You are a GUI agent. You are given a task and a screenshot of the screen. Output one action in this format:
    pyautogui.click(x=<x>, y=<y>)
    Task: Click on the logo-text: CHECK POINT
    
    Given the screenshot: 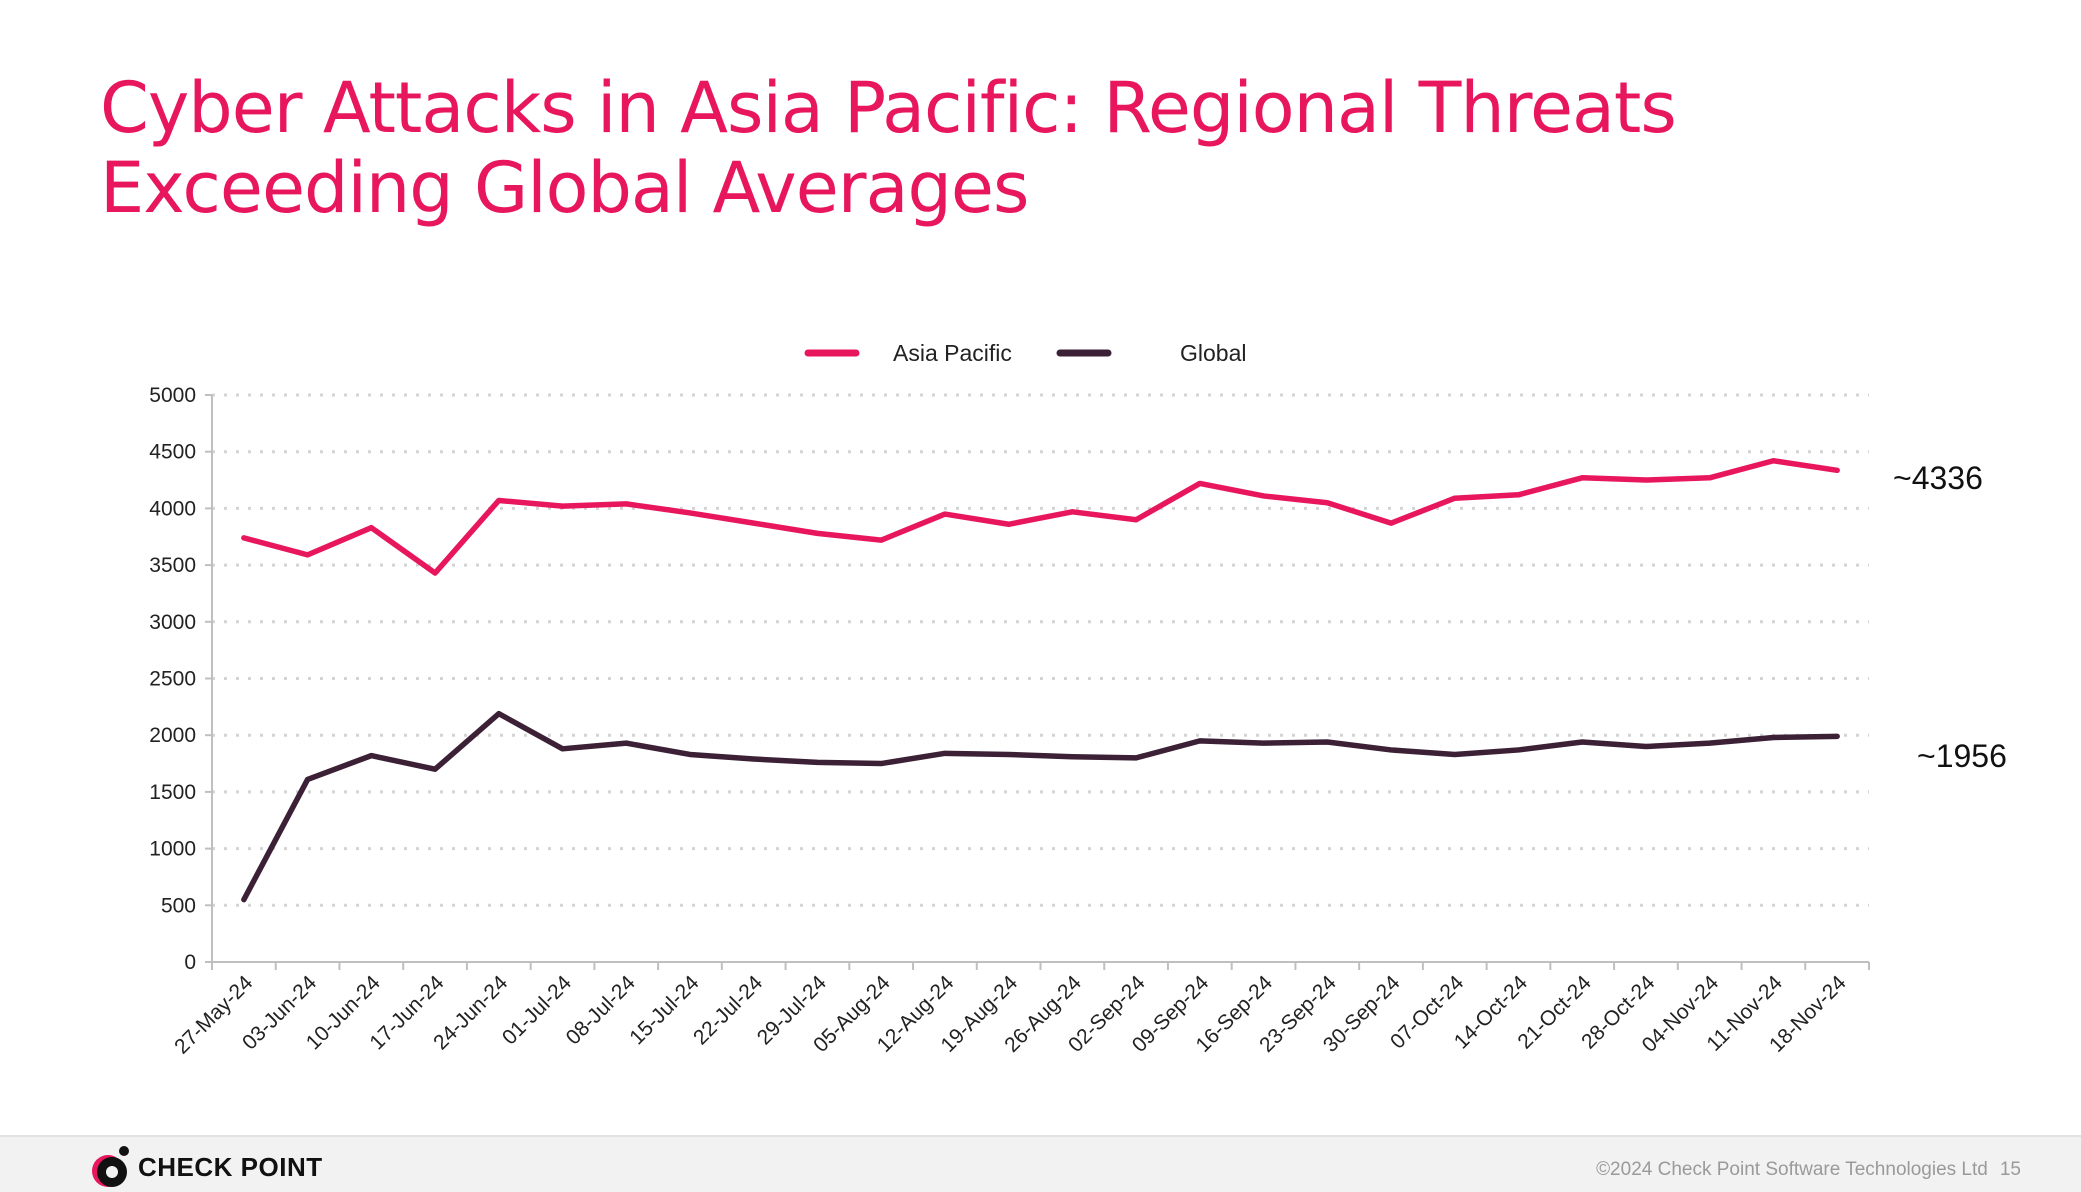 What is the action you would take?
    pyautogui.click(x=230, y=1166)
    